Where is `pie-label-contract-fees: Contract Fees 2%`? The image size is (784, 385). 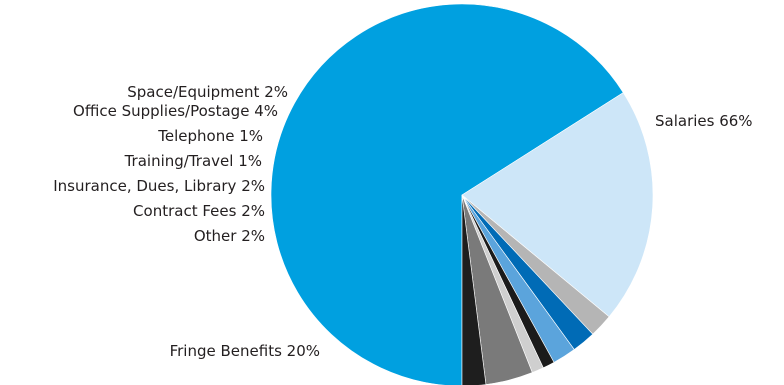
pie-label-contract-fees: Contract Fees 2% is located at coordinates (199, 211).